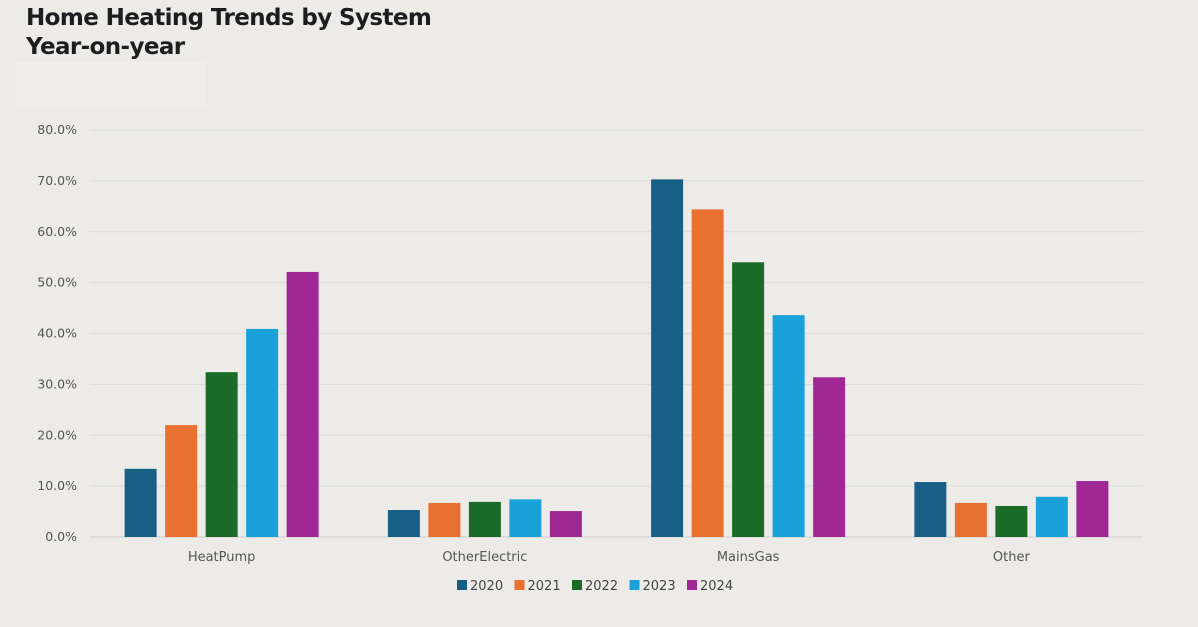 This screenshot has height=627, width=1198. Describe the element at coordinates (634, 585) in the screenshot. I see `legend-swatch-2023` at that location.